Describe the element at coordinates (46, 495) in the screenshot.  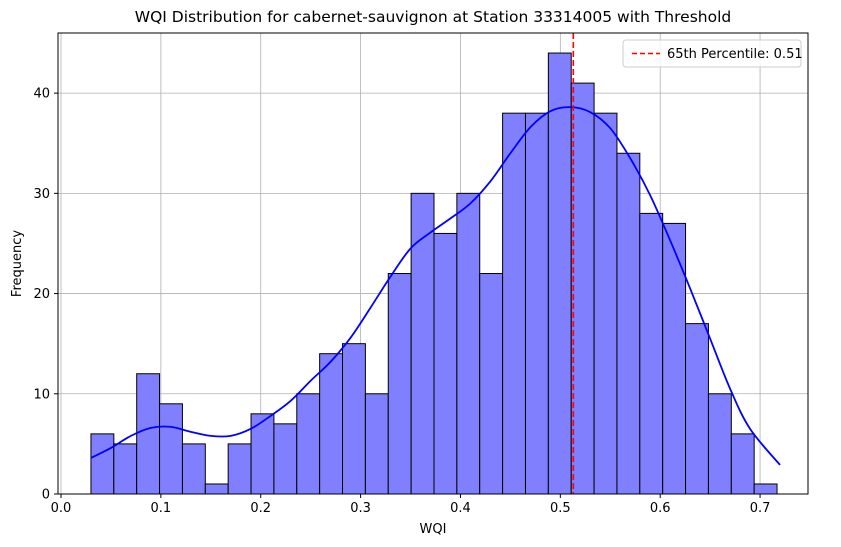
I see `y-tick-label: 0` at that location.